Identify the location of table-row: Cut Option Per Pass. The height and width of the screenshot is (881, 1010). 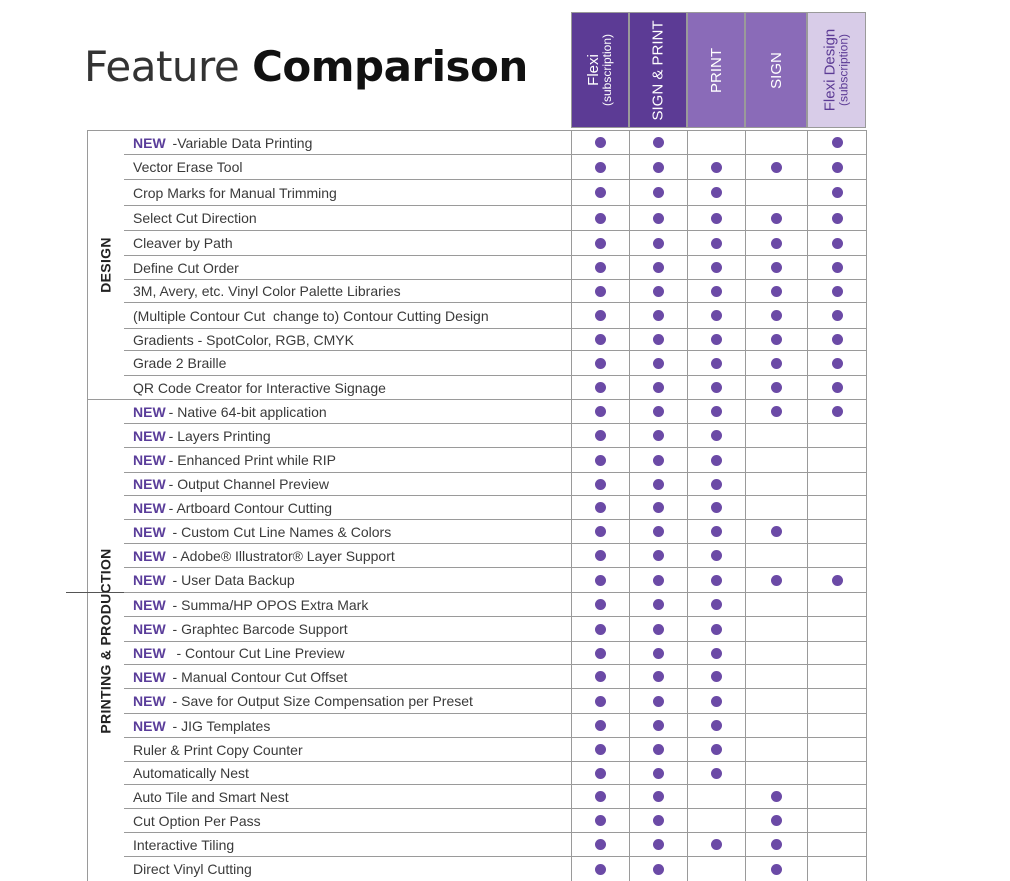
(495, 820).